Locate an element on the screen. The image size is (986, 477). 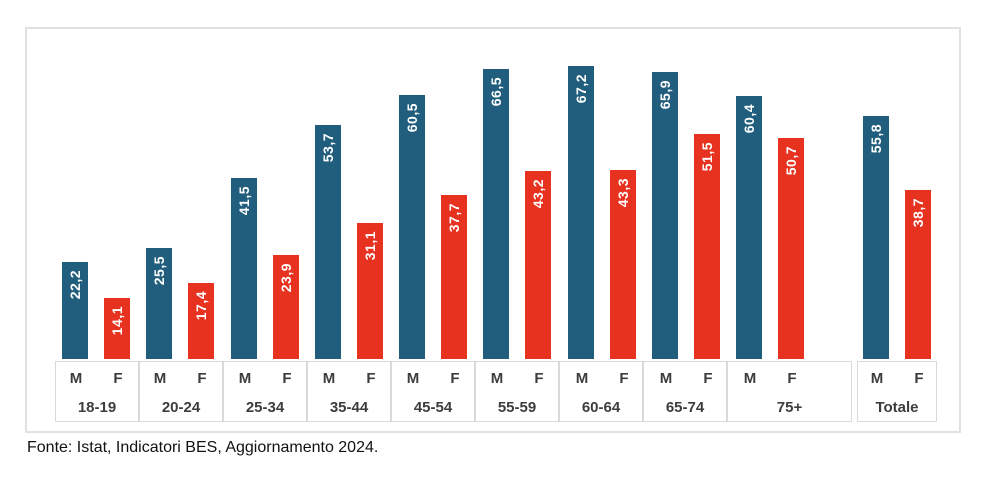
bar-value-label: 17,4 is located at coordinates (201, 306).